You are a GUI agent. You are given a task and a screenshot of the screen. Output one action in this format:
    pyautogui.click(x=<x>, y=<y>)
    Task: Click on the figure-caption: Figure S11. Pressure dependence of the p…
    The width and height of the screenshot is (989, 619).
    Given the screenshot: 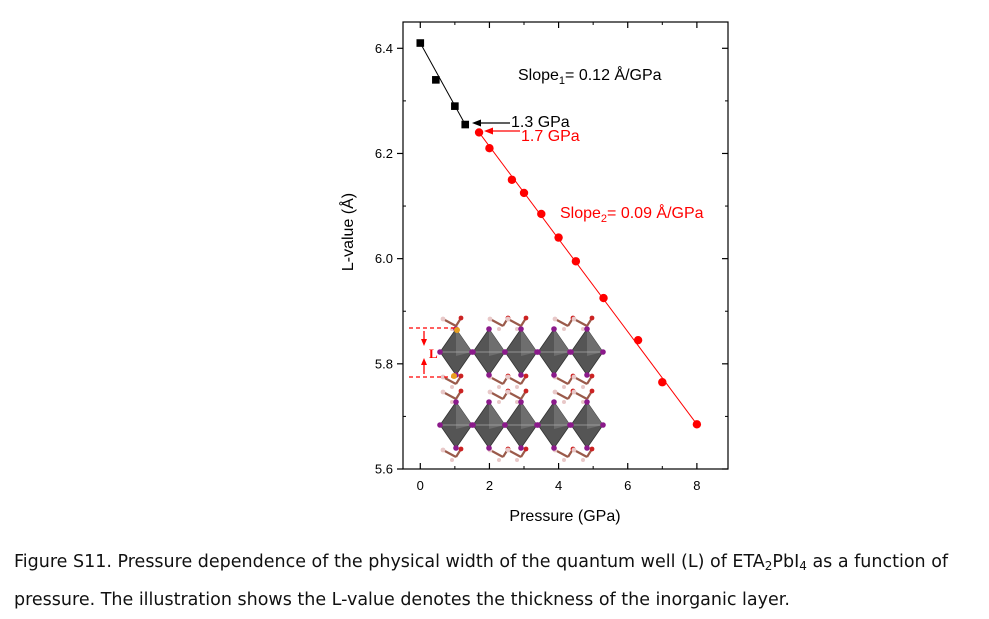 What is the action you would take?
    pyautogui.click(x=496, y=581)
    